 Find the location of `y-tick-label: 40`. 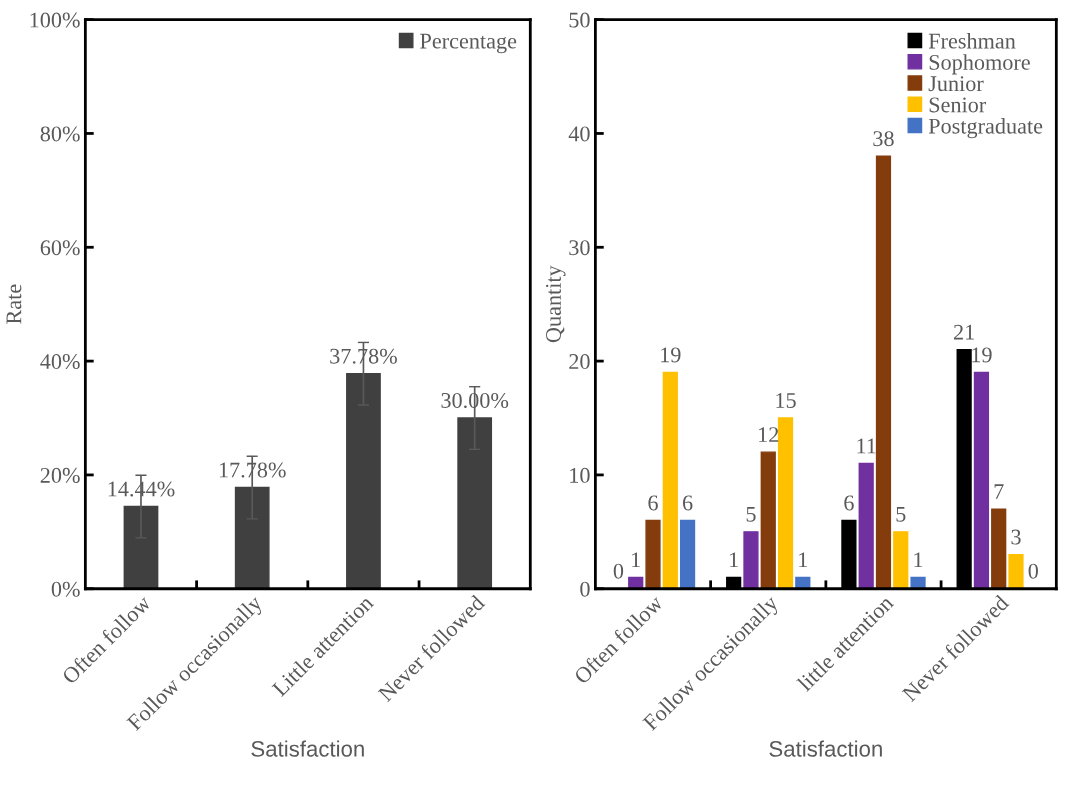

y-tick-label: 40 is located at coordinates (579, 134).